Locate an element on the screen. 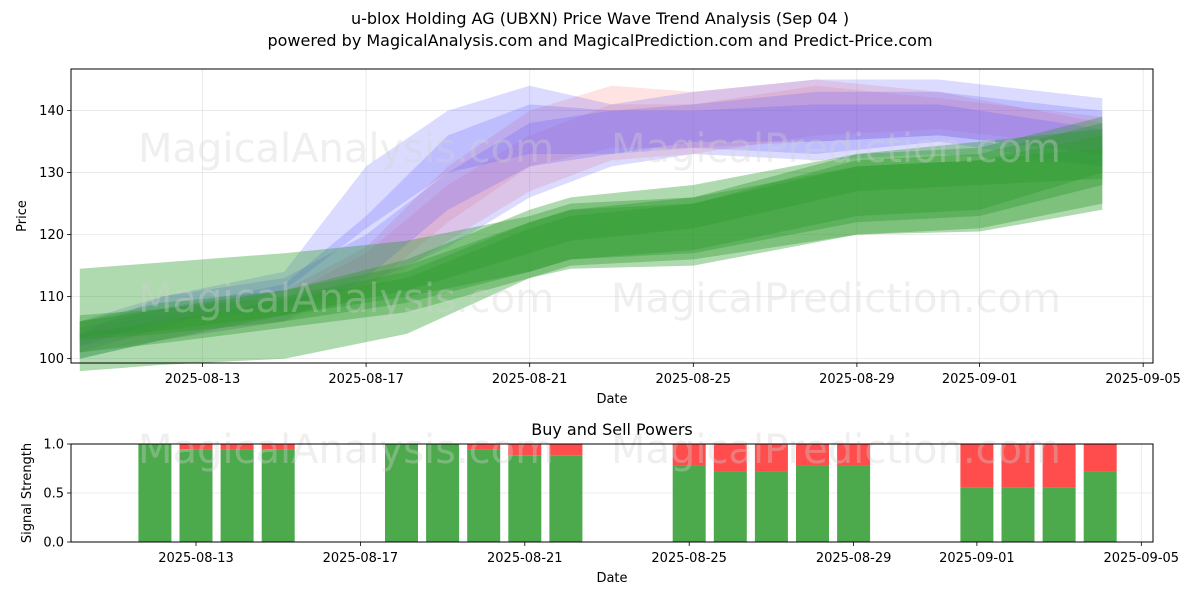 The height and width of the screenshot is (600, 1200). bottom-x-tick-label: 2025-08-29 is located at coordinates (854, 558).